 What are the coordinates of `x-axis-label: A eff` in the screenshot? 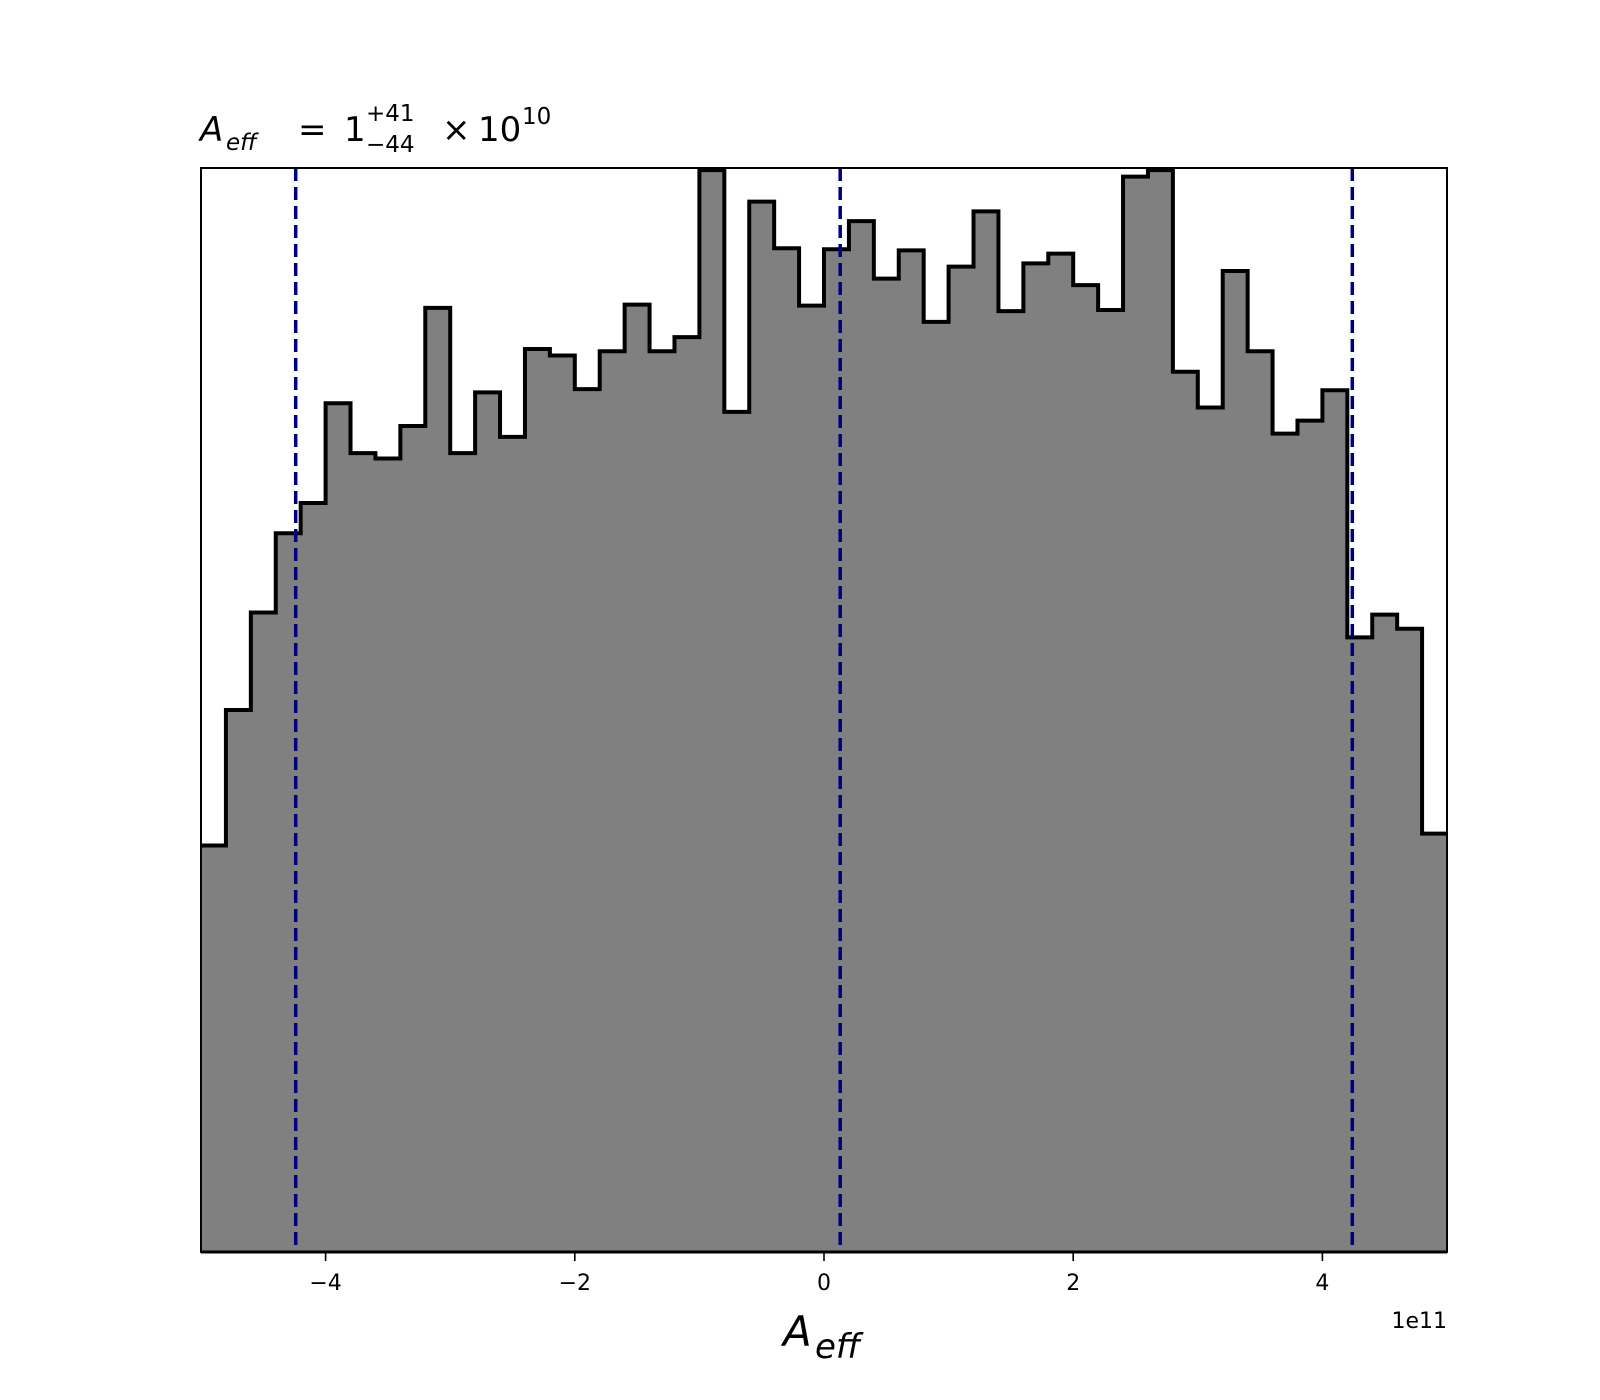 It's located at (822, 1337).